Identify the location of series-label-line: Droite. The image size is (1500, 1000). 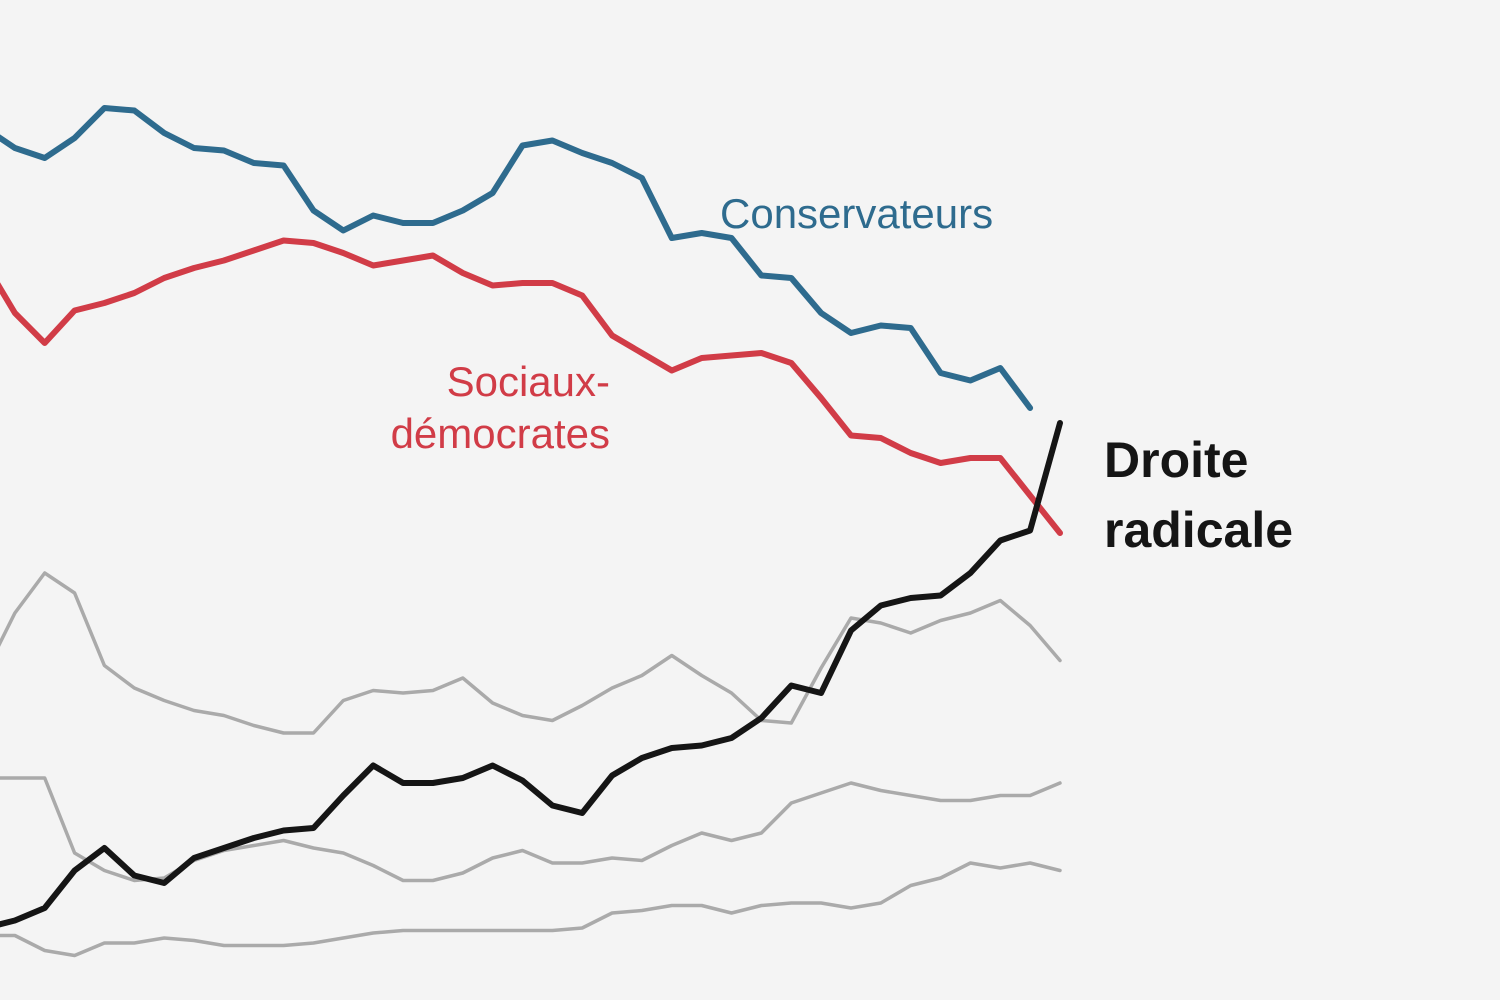
(1176, 460).